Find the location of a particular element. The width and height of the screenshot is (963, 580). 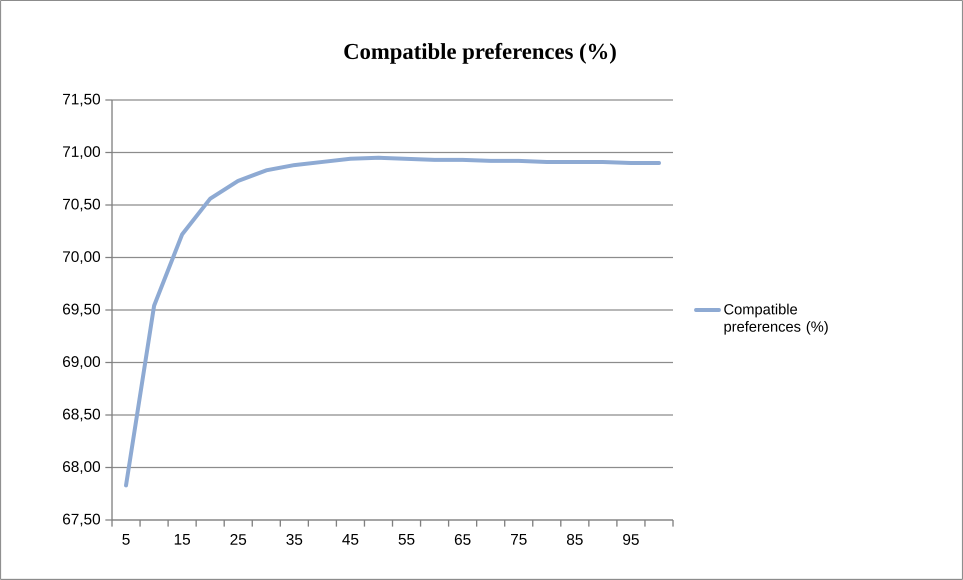

y-tick-label: 69,00 is located at coordinates (81, 362).